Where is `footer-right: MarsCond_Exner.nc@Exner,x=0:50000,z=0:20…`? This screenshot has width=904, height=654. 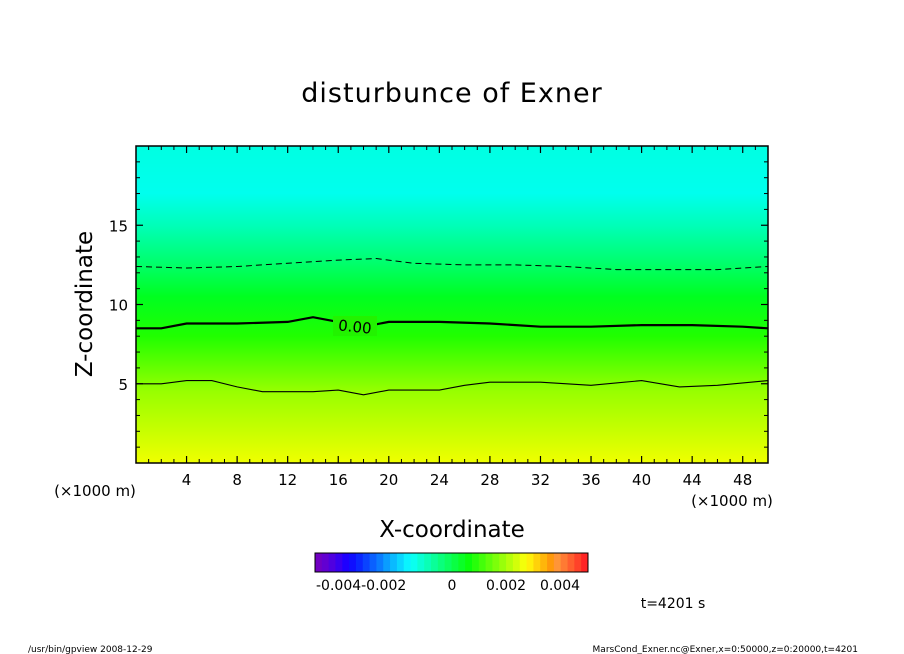
footer-right: MarsCond_Exner.nc@Exner,x=0:50000,z=0:20… is located at coordinates (725, 649).